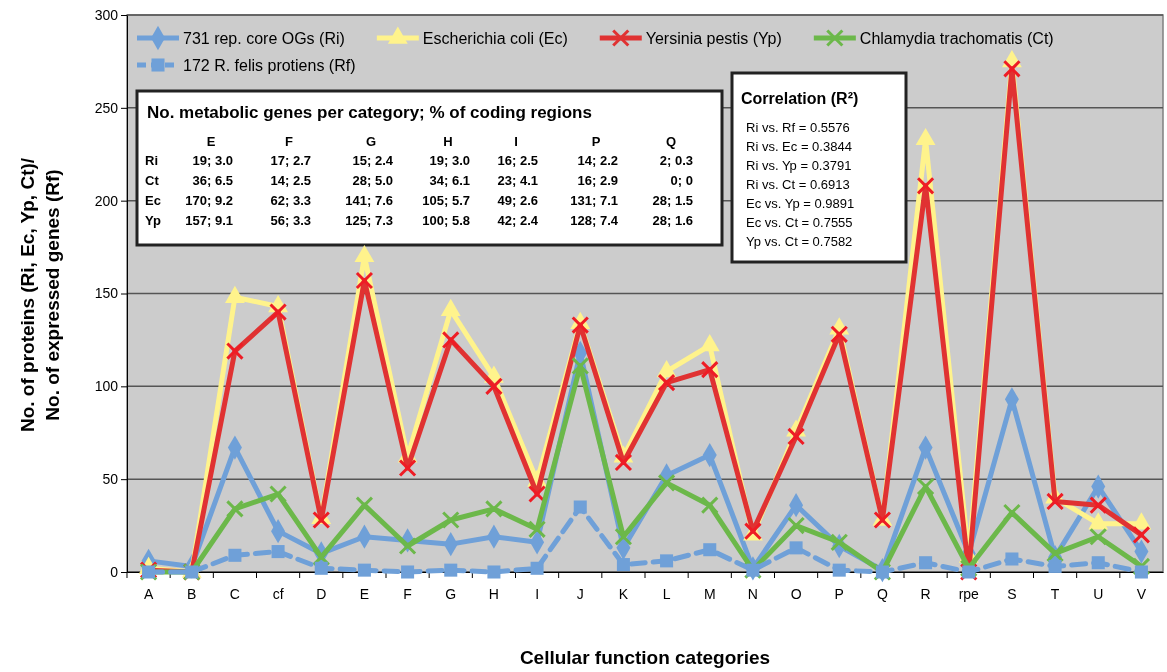  Describe the element at coordinates (369, 200) in the screenshot. I see `annotation: 141; 7.6` at that location.